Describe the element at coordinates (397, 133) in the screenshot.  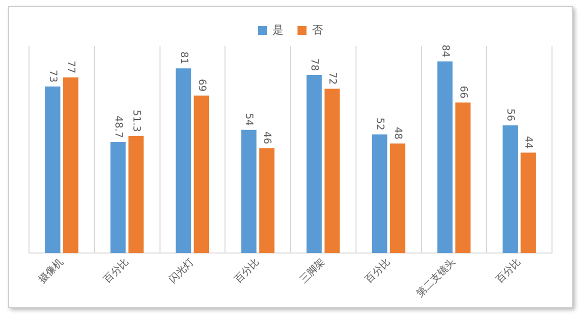
I see `data-label: 48` at that location.